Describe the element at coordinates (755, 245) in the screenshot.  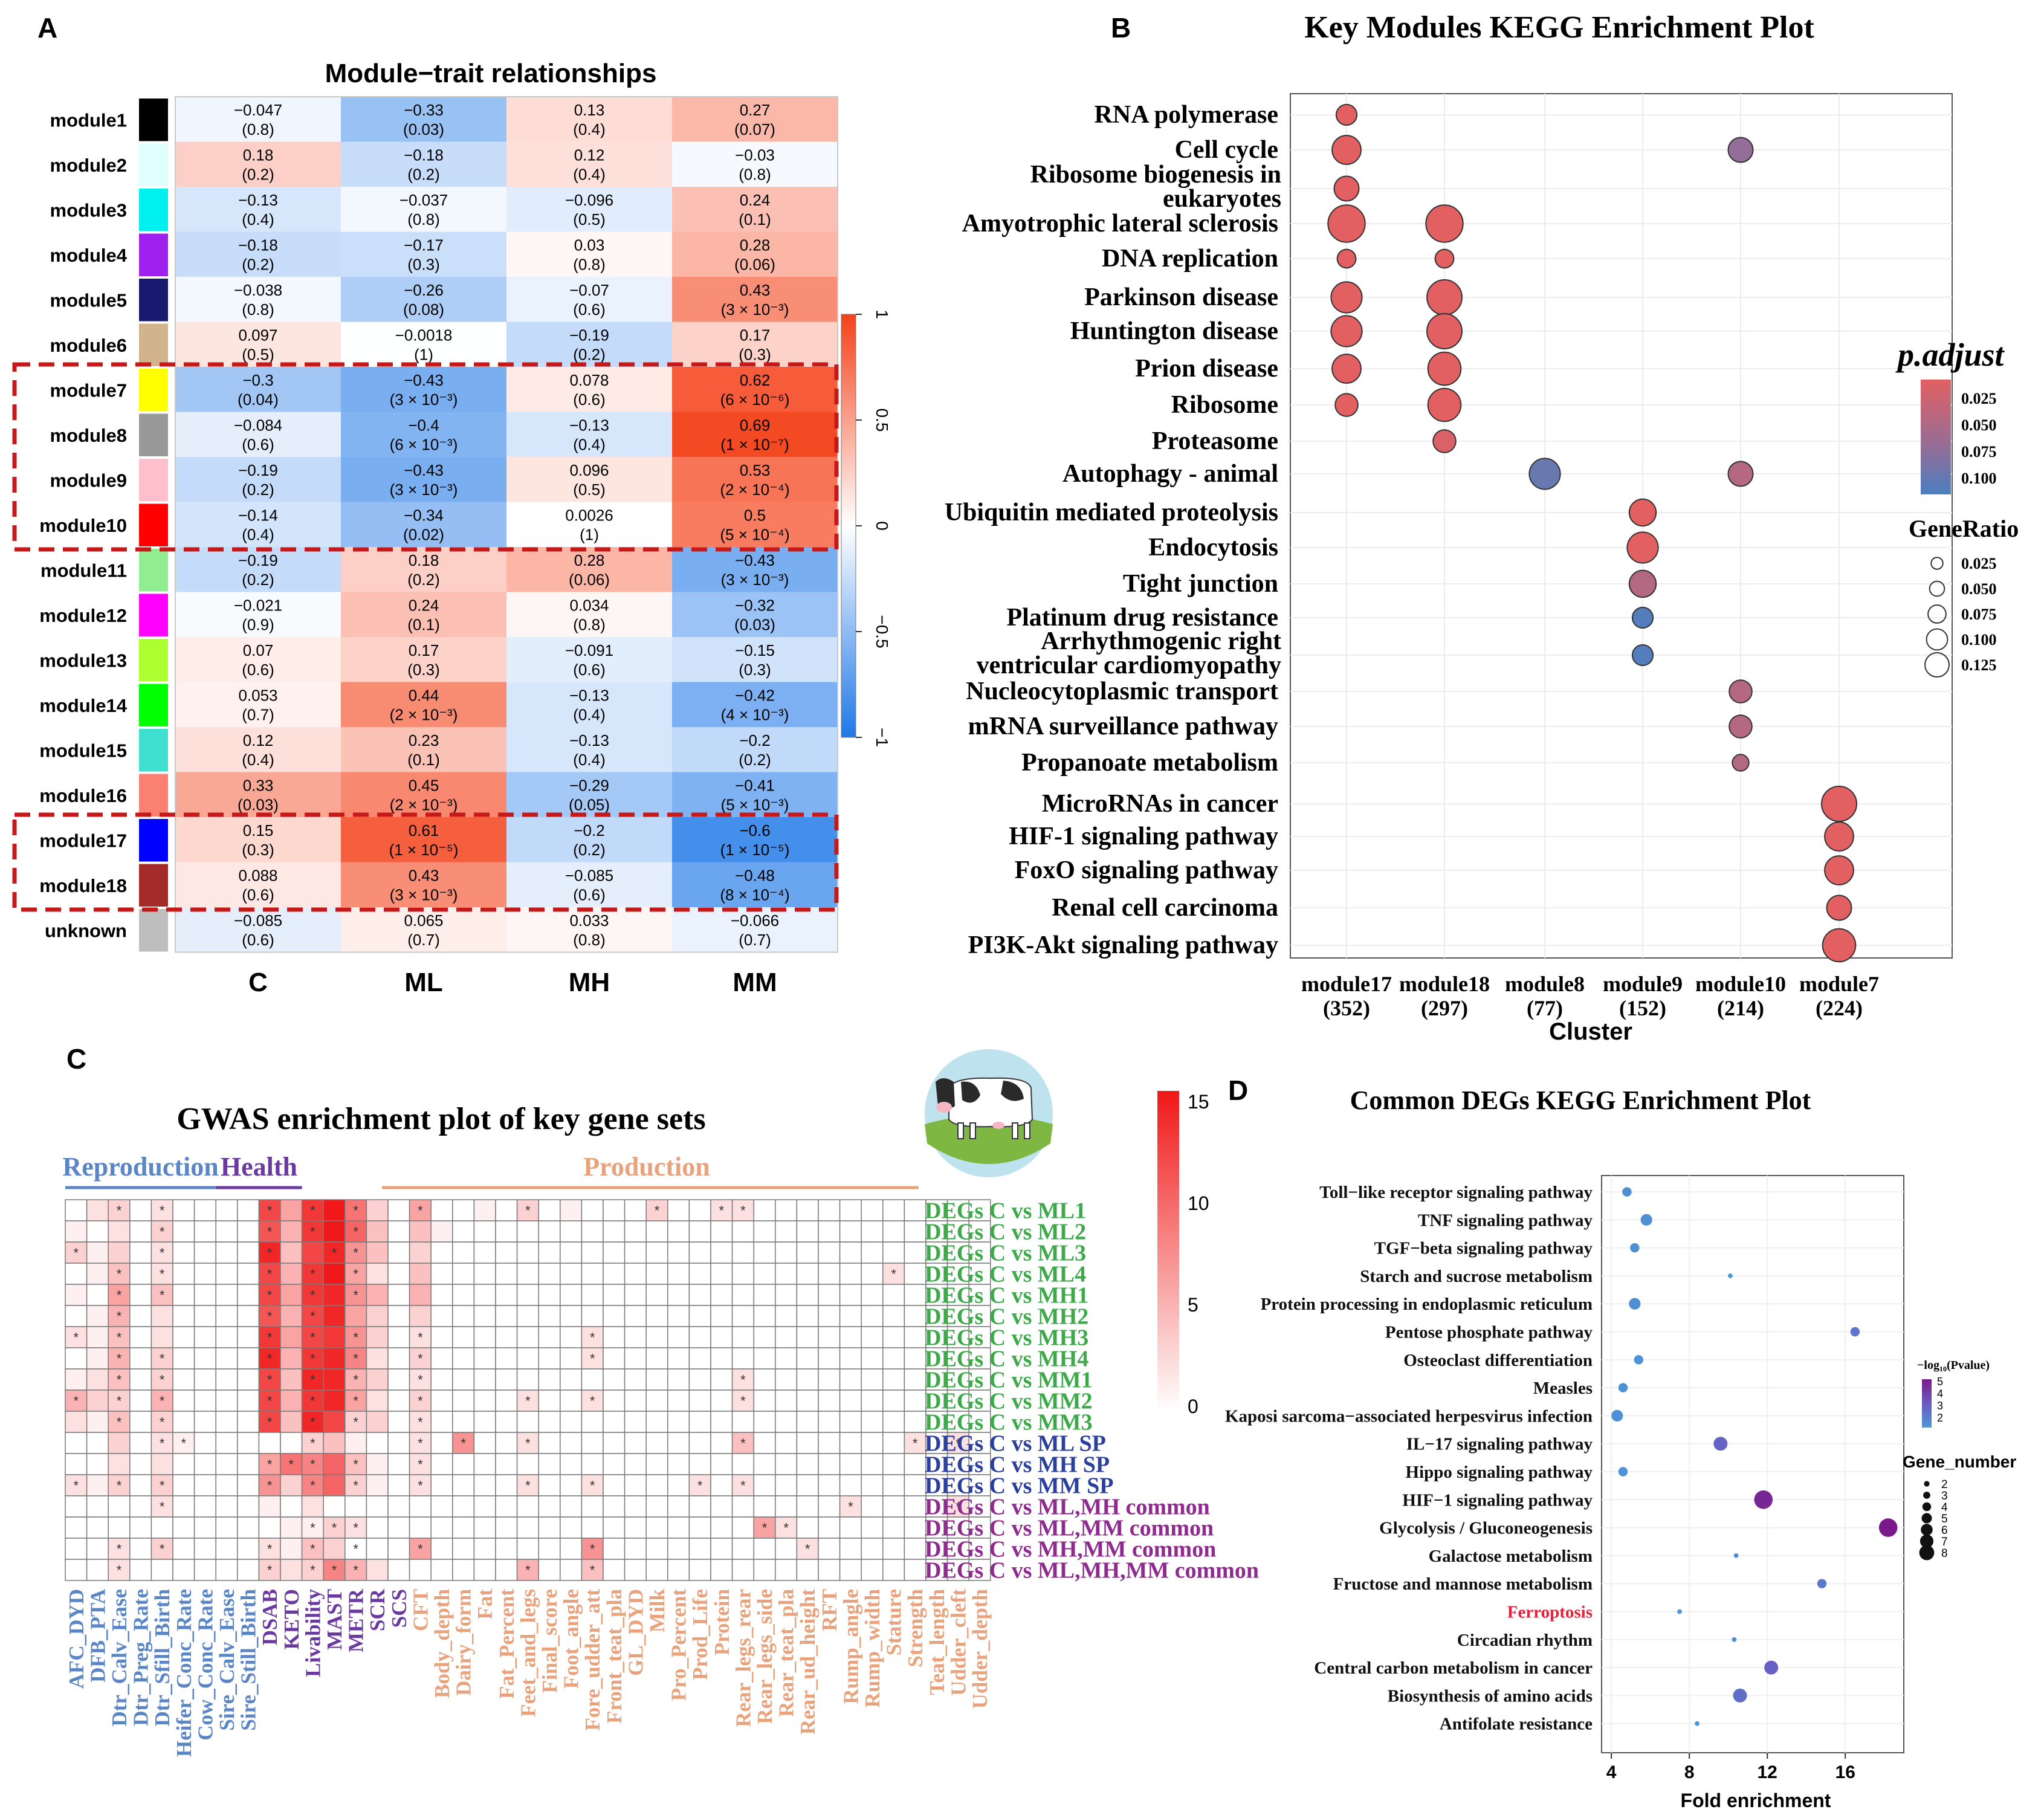
I see `cell-correlation: 0.28` at that location.